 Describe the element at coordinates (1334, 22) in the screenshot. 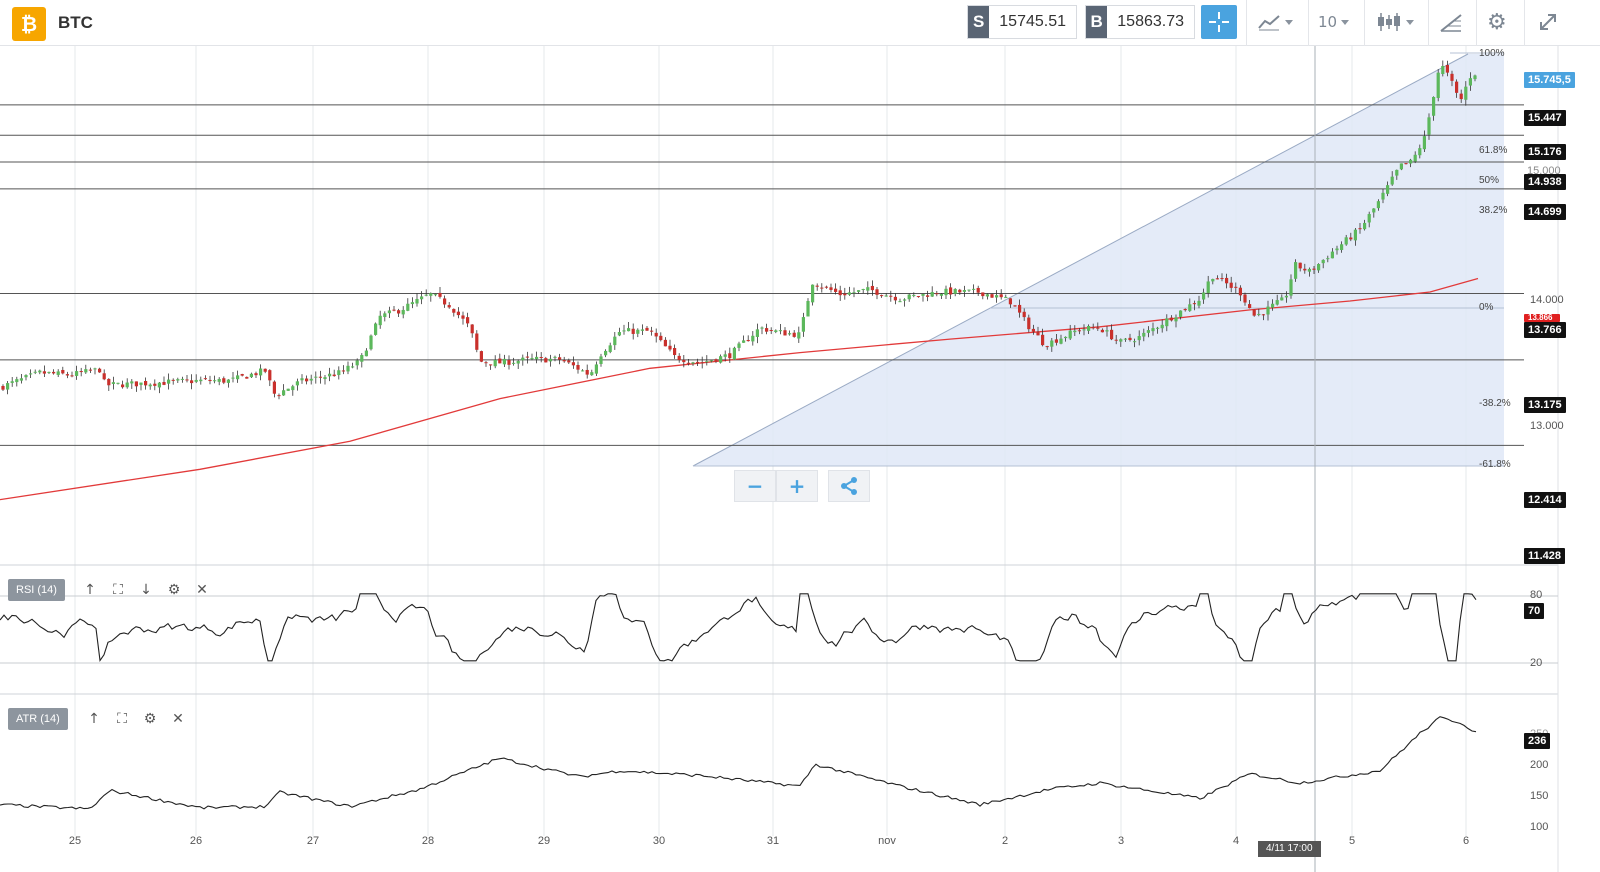

I see `period-selector: 10` at that location.